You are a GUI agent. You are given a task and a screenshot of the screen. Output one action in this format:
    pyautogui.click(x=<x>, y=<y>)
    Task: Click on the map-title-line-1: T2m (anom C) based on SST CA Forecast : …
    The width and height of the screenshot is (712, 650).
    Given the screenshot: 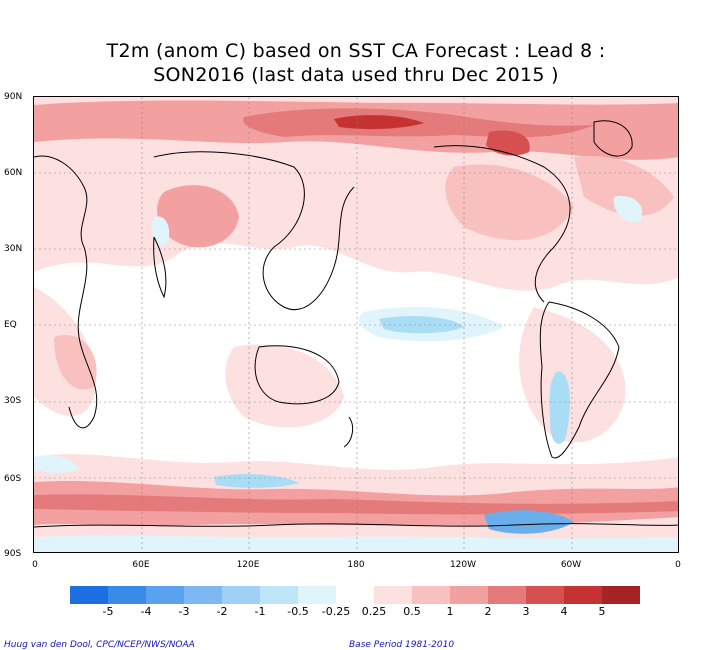 What is the action you would take?
    pyautogui.click(x=356, y=51)
    